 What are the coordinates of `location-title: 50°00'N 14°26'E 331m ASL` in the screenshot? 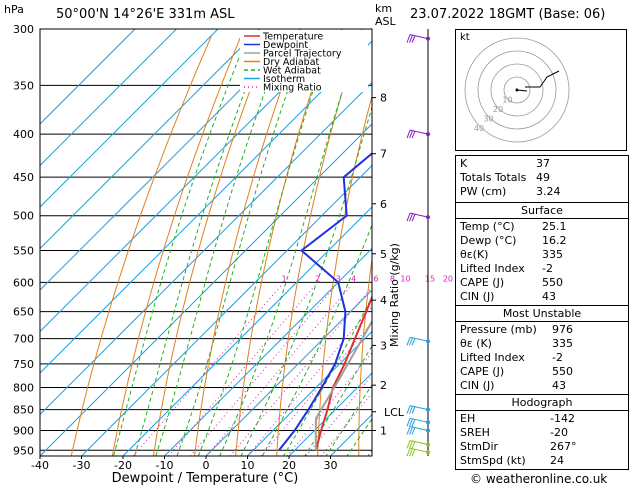 It's located at (145, 14).